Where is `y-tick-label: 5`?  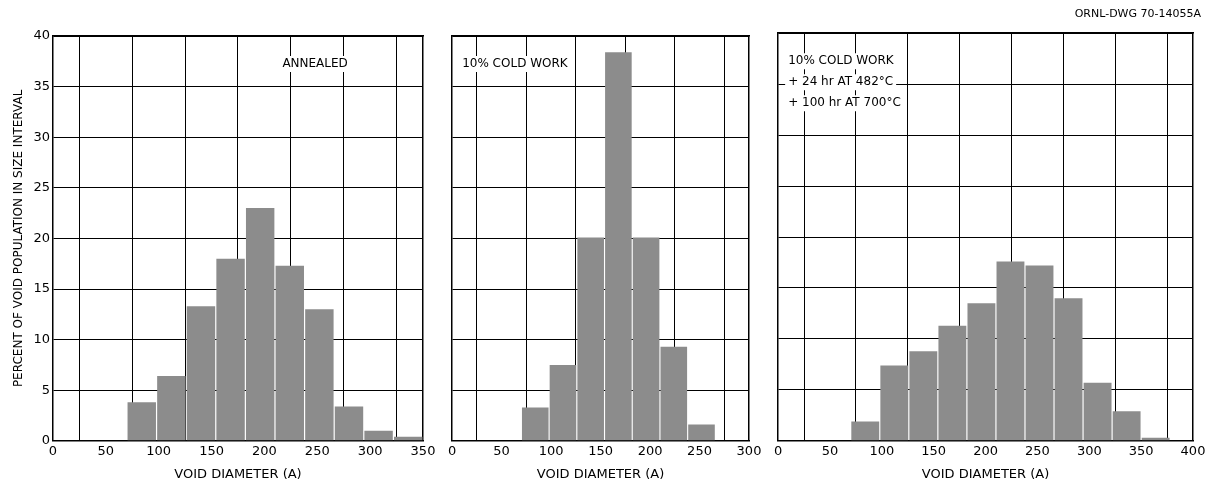 y-tick-label: 5 is located at coordinates (45, 389).